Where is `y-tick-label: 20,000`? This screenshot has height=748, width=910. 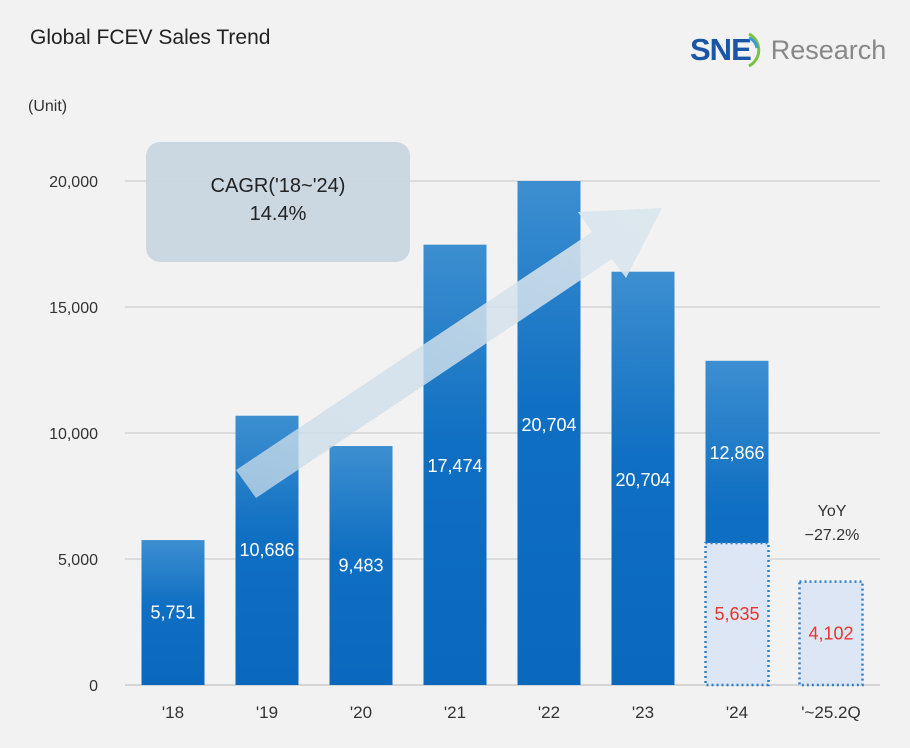
y-tick-label: 20,000 is located at coordinates (73, 182).